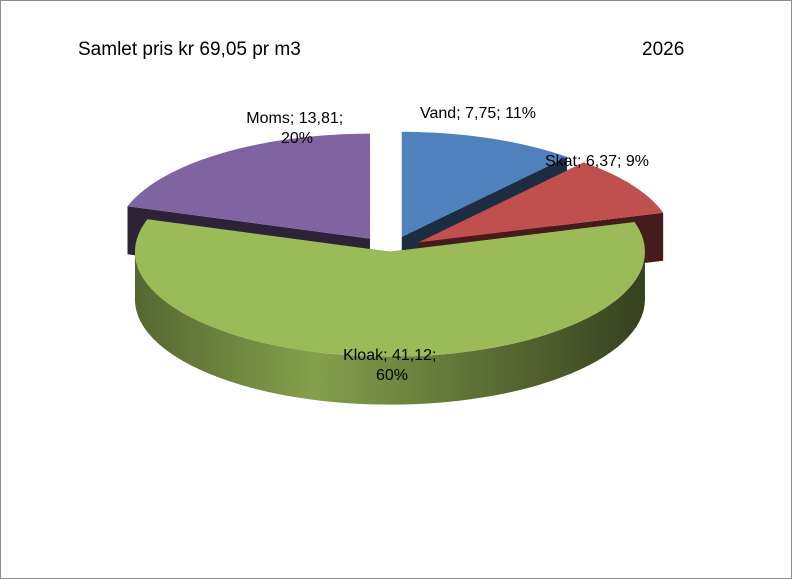 The width and height of the screenshot is (792, 579). Describe the element at coordinates (392, 375) in the screenshot. I see `label-percent: 60%` at that location.